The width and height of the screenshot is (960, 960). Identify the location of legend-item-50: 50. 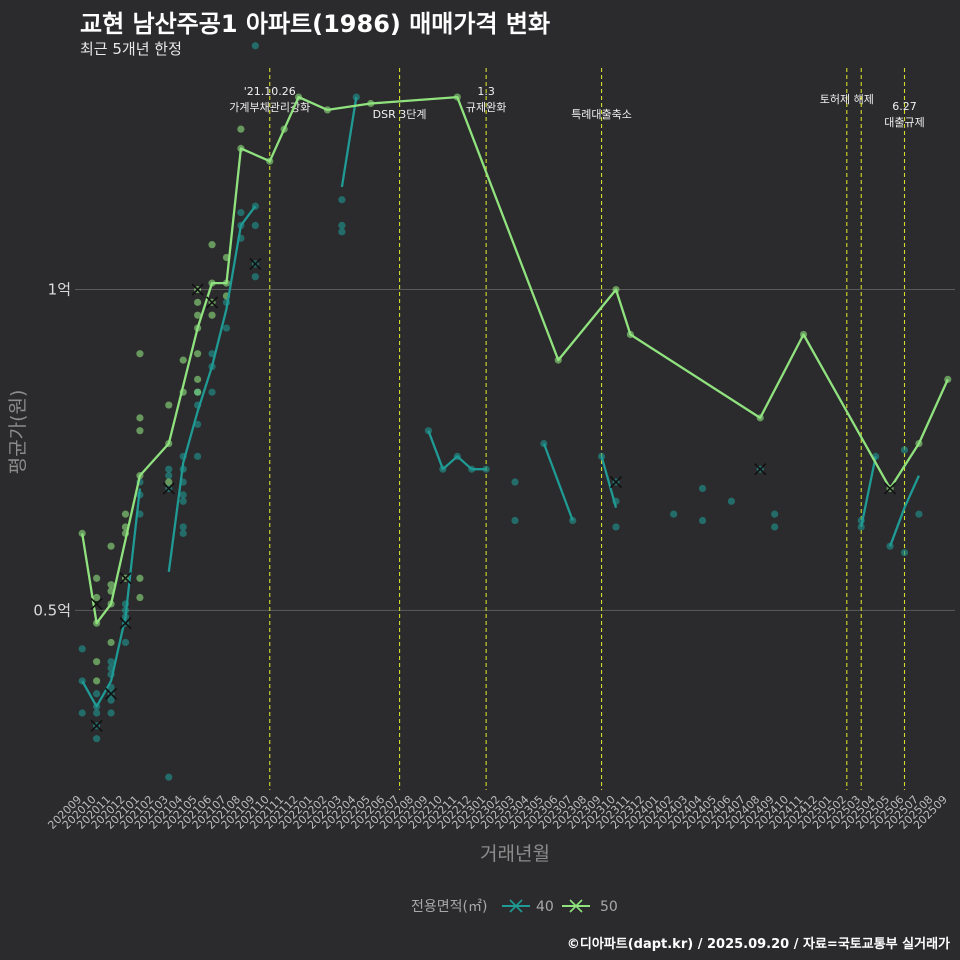
(590, 907).